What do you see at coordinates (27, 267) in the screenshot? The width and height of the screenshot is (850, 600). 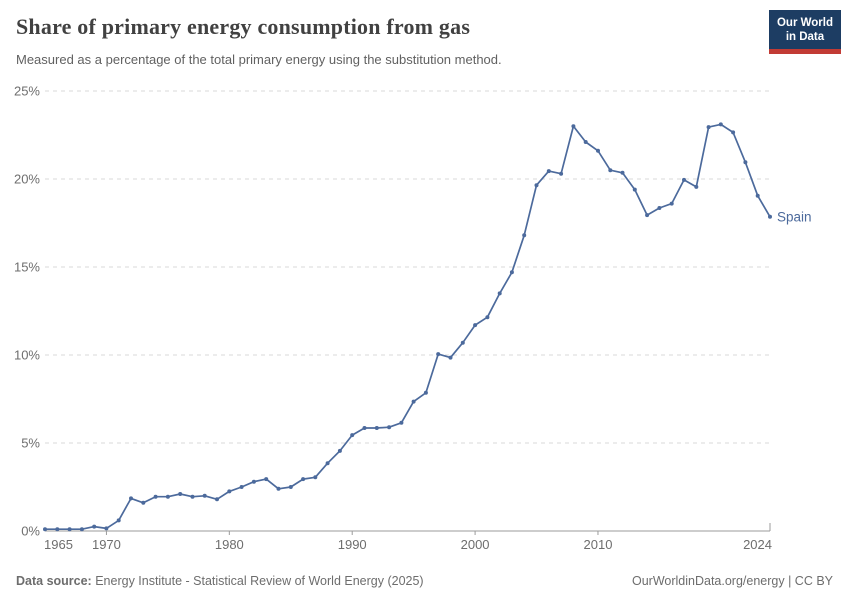 I see `y-axis-label: 15%` at bounding box center [27, 267].